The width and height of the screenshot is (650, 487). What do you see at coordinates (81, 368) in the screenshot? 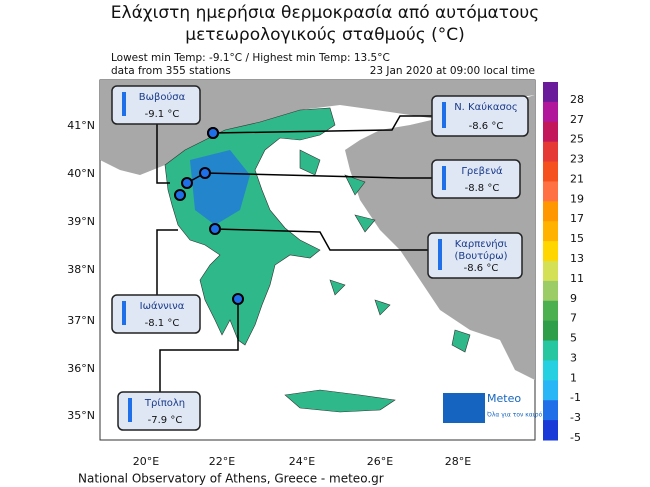
I see `lat-label: 36°N` at bounding box center [81, 368].